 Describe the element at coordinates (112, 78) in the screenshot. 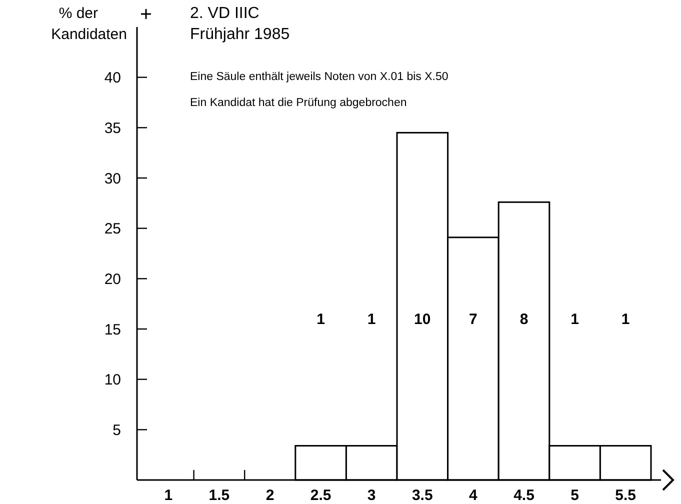

I see `y-tick-label: 40` at that location.